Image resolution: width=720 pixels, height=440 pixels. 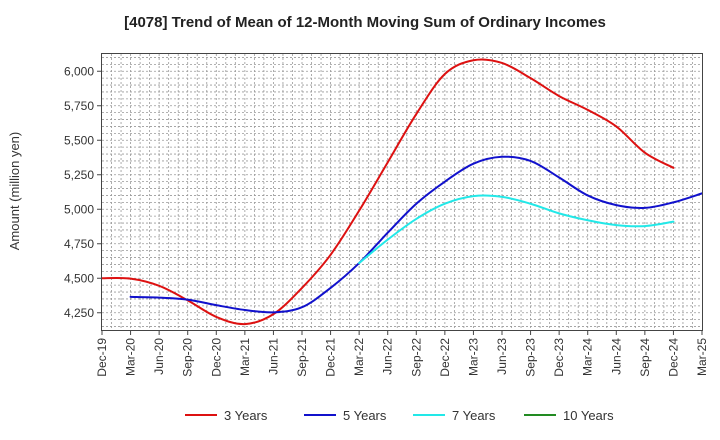 I want to click on x-tick-label: Sep-20, so click(x=188, y=357).